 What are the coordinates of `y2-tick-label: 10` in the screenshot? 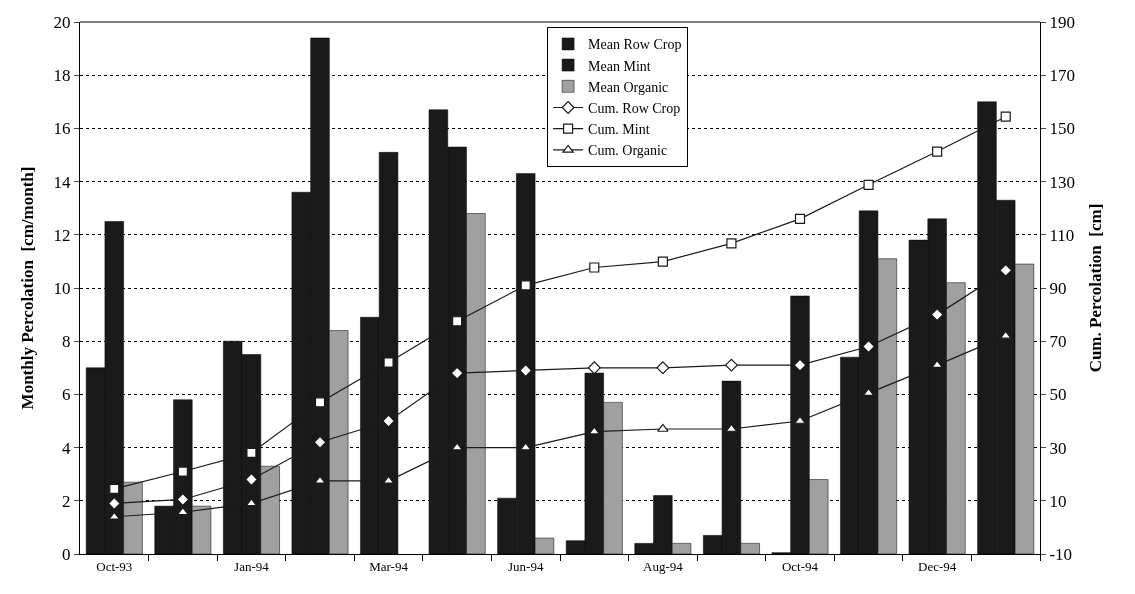 It's located at (1058, 501).